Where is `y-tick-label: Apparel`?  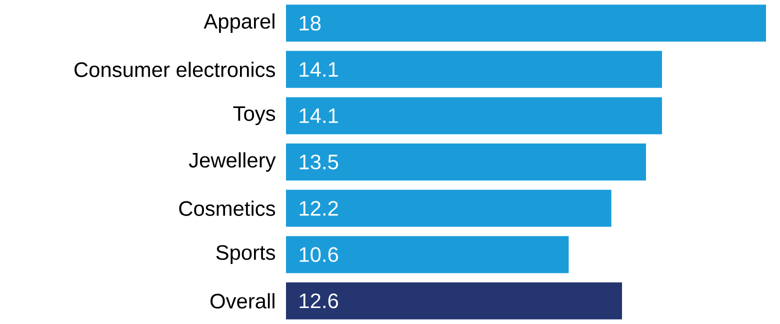 y-tick-label: Apparel is located at coordinates (239, 23).